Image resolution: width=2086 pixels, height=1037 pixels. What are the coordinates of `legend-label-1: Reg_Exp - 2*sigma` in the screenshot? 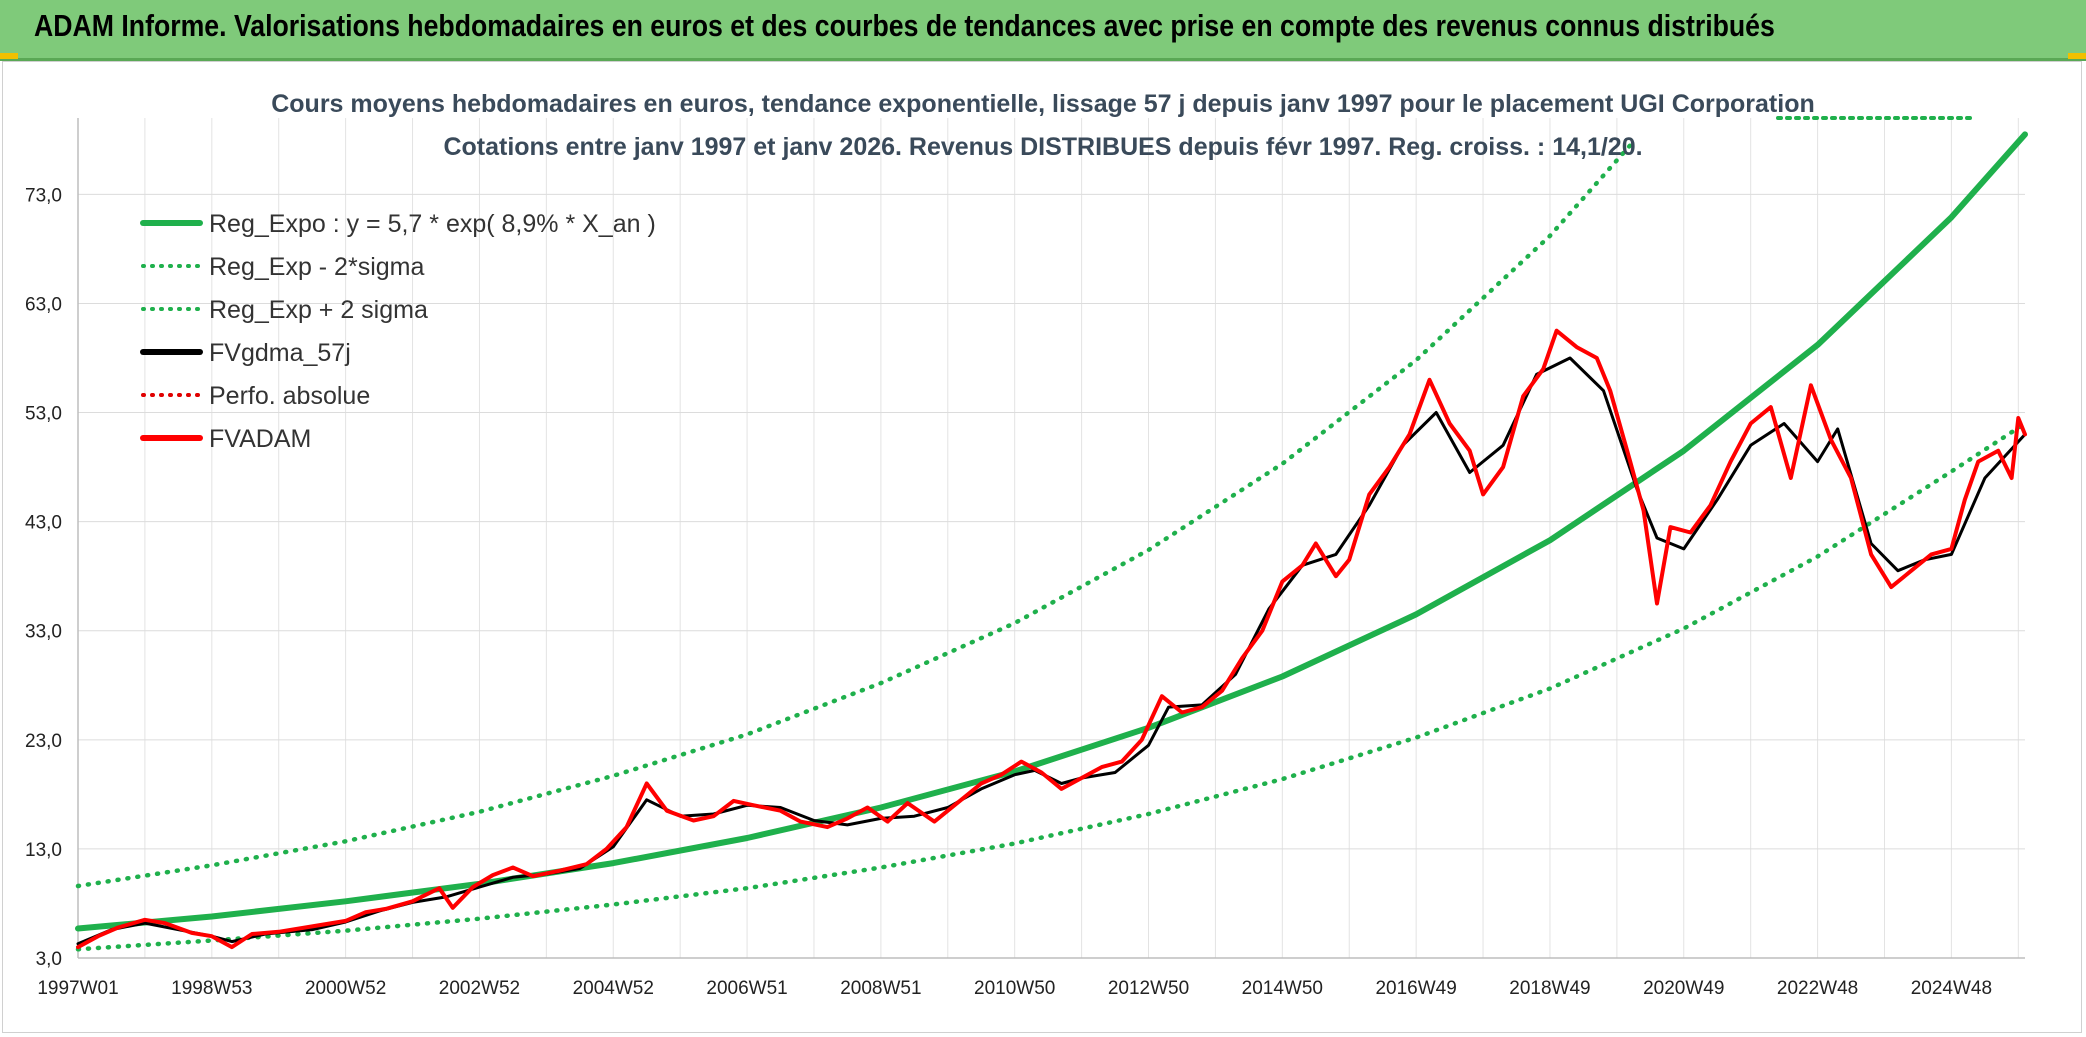 It's located at (316, 267).